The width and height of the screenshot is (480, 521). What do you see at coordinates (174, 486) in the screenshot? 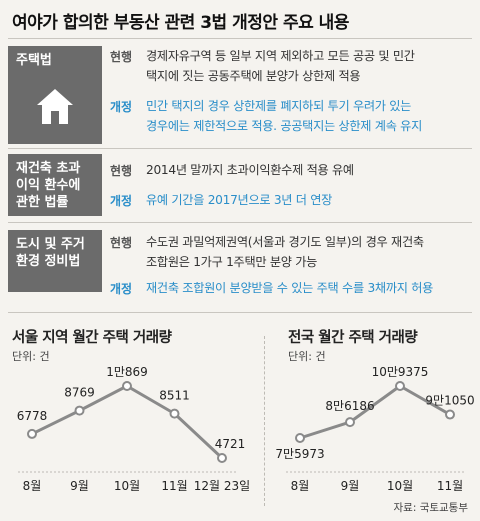
I see `seoul-tick-label: 11월` at bounding box center [174, 486].